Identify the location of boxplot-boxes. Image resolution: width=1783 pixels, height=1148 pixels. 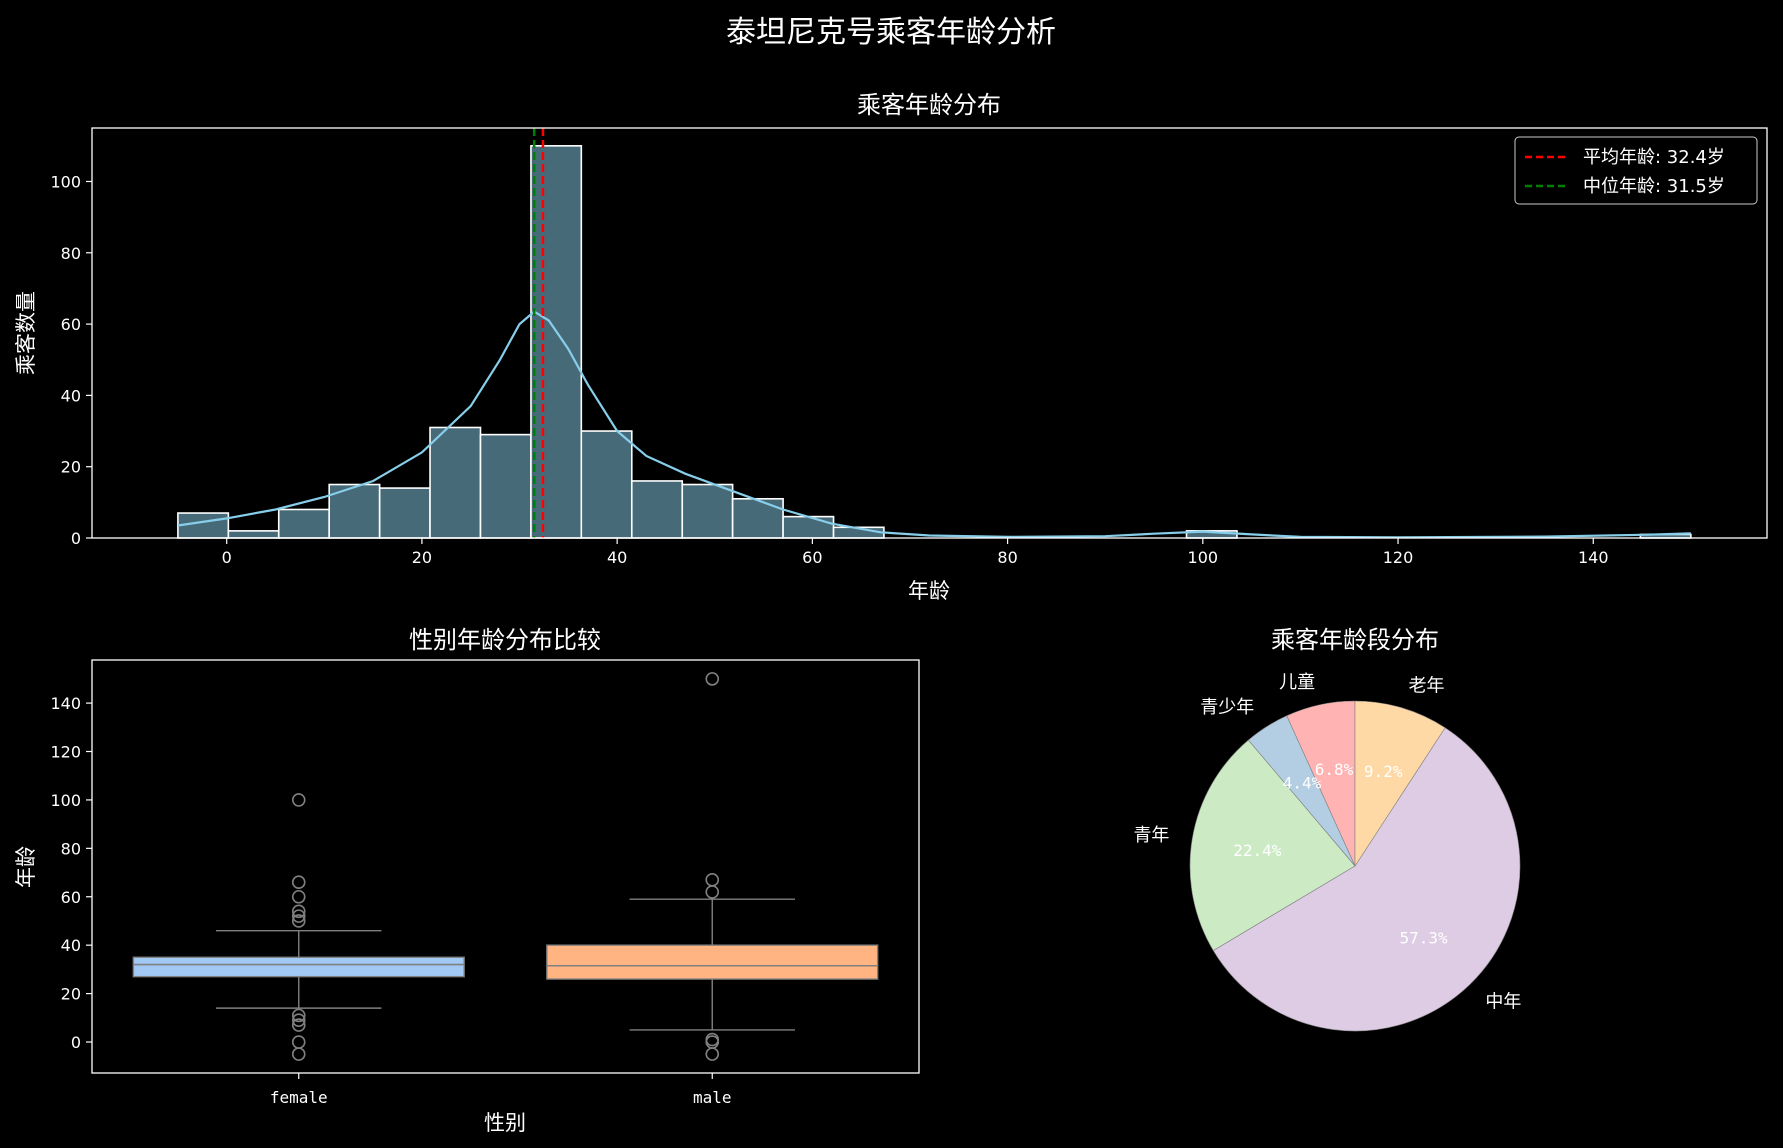
(505, 866).